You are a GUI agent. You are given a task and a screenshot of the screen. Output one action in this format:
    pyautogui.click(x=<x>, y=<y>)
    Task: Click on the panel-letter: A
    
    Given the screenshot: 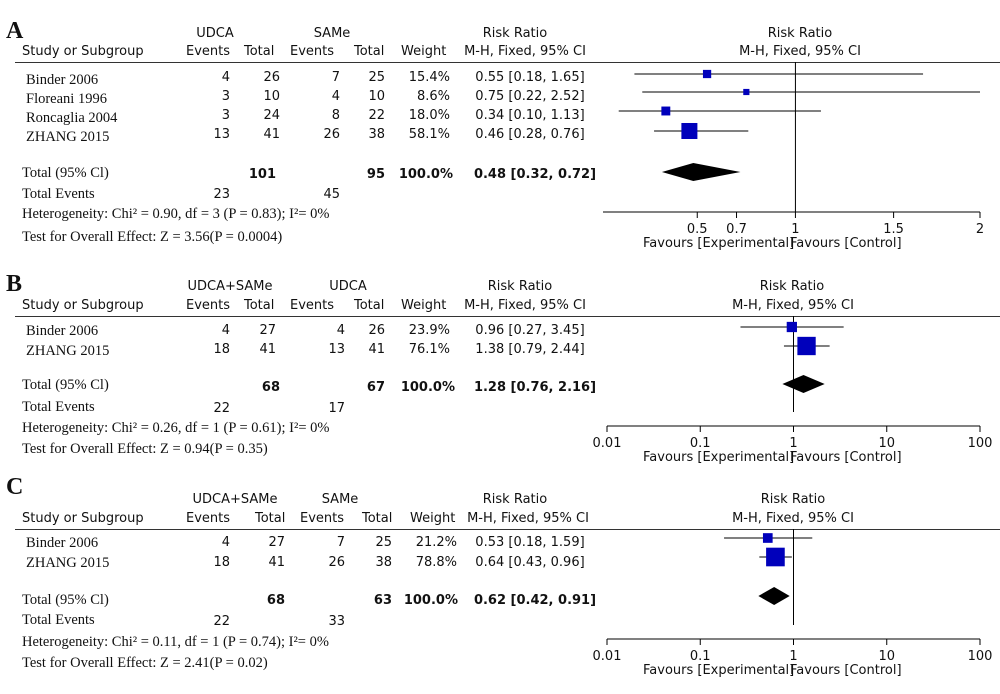 What is the action you would take?
    pyautogui.click(x=15, y=31)
    